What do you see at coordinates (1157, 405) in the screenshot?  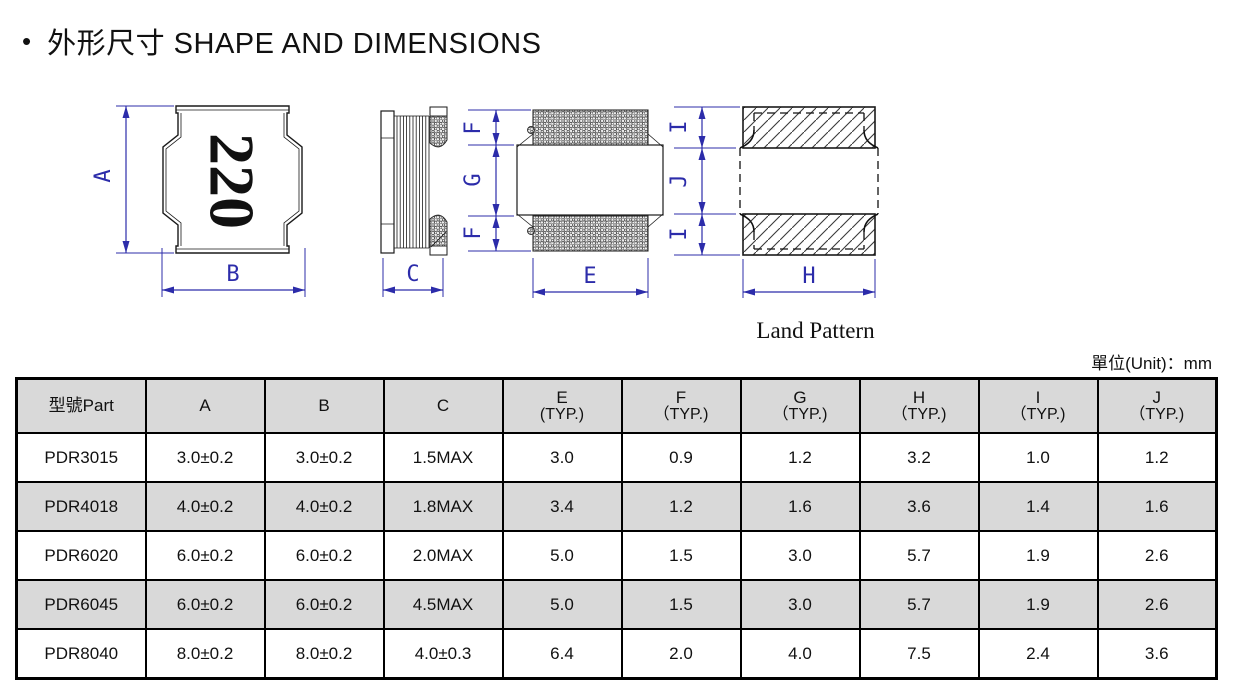 I see `table-header-cell: J （TYP.)` at bounding box center [1157, 405].